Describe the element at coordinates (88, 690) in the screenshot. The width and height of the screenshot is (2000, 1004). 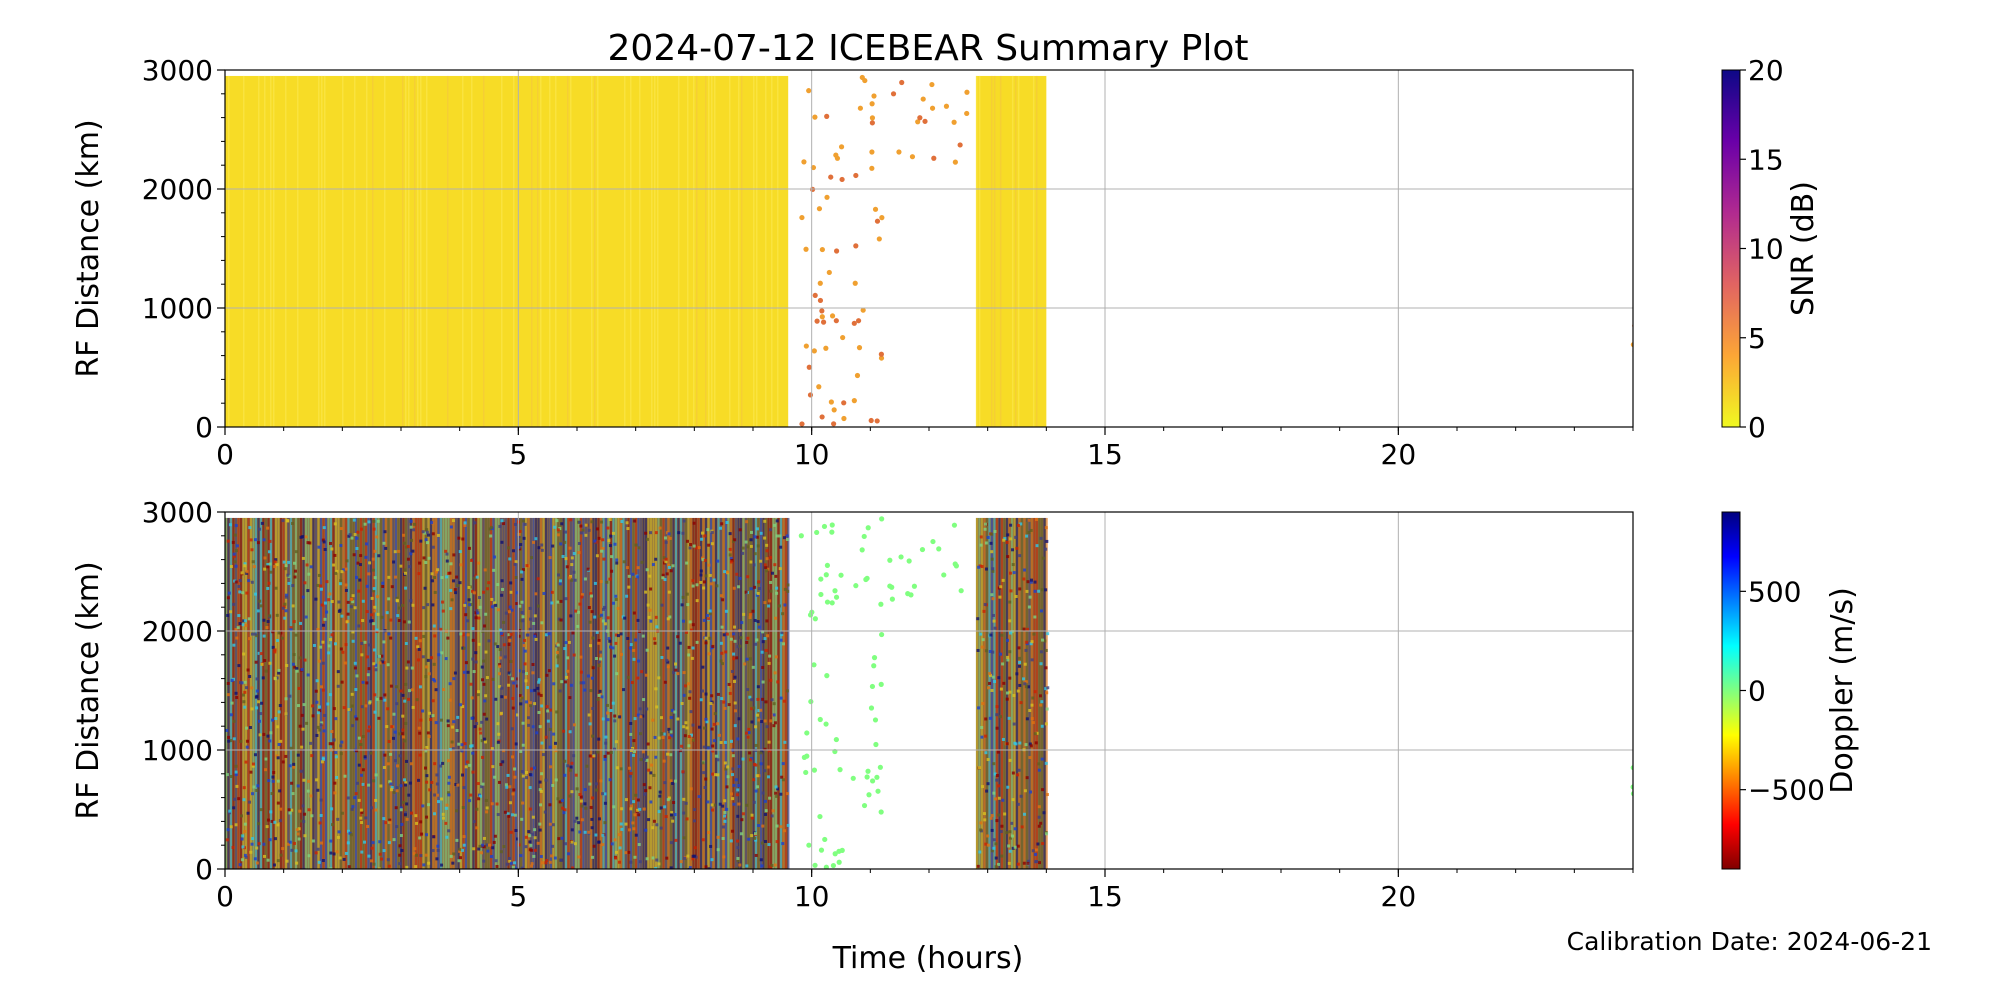
I see `y-axis-label: RF Distance (km)` at that location.